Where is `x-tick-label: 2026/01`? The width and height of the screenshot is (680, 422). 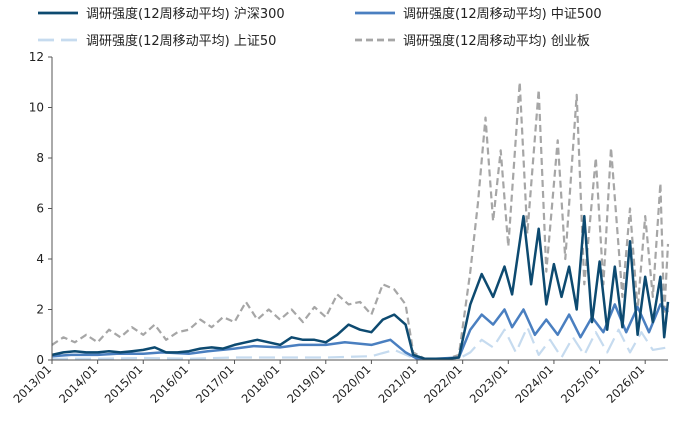
x-tick-label: 2026/01 is located at coordinates (626, 384).